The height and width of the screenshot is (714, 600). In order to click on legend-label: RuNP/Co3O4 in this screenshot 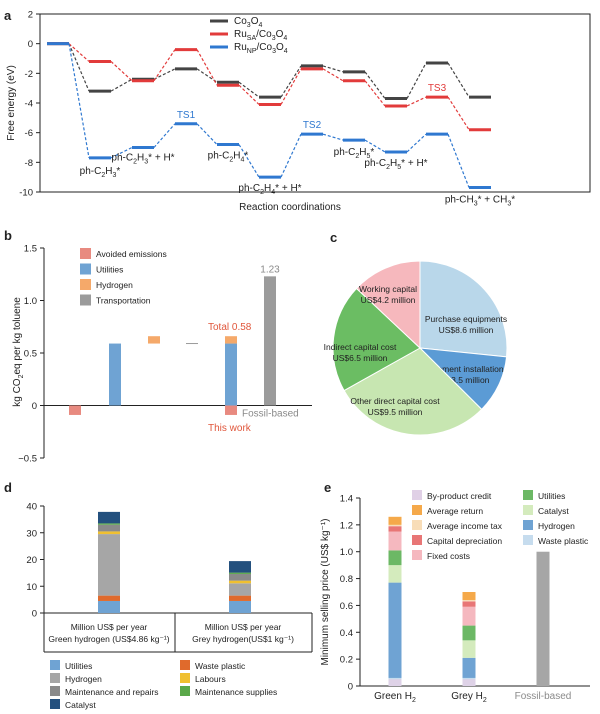, I will do `click(261, 48)`.